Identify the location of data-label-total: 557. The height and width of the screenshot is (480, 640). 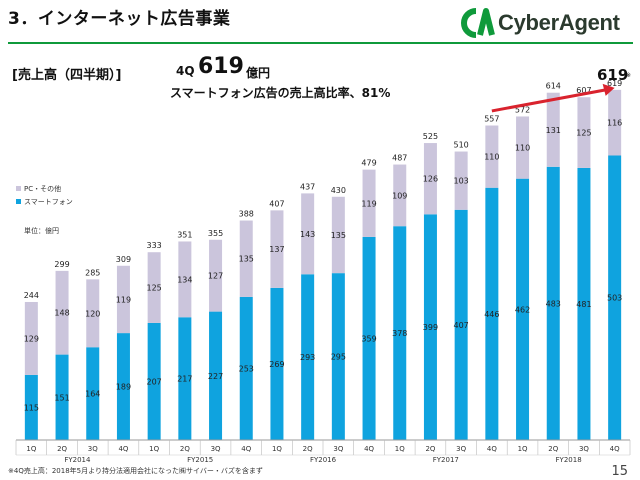
(491, 119).